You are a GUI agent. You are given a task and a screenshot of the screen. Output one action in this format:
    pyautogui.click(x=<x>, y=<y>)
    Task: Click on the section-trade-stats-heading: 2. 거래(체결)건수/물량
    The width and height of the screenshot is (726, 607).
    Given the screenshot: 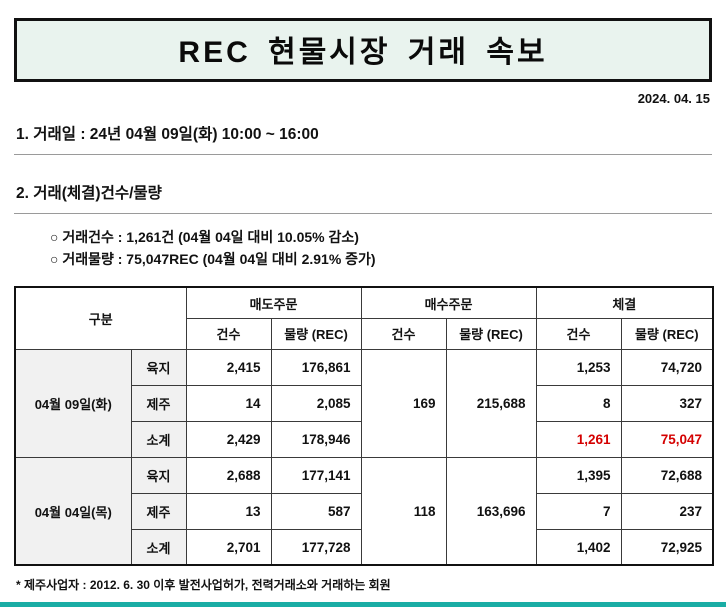 What is the action you would take?
    pyautogui.click(x=363, y=197)
    